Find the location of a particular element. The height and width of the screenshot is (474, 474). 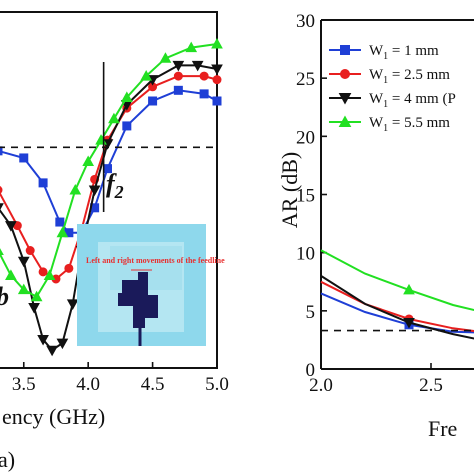

right-y-tick-label: 0 is located at coordinates (311, 370).